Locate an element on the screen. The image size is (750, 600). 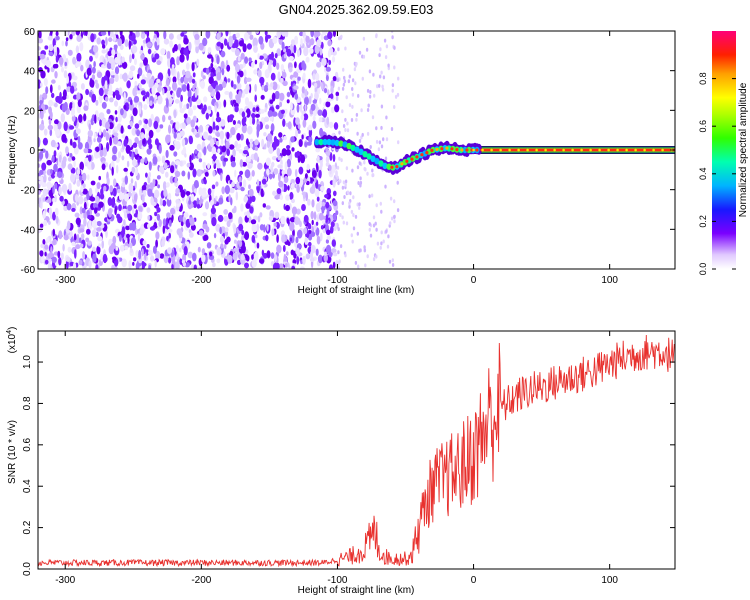
colorbar-tick-label: 0.8 is located at coordinates (703, 78).